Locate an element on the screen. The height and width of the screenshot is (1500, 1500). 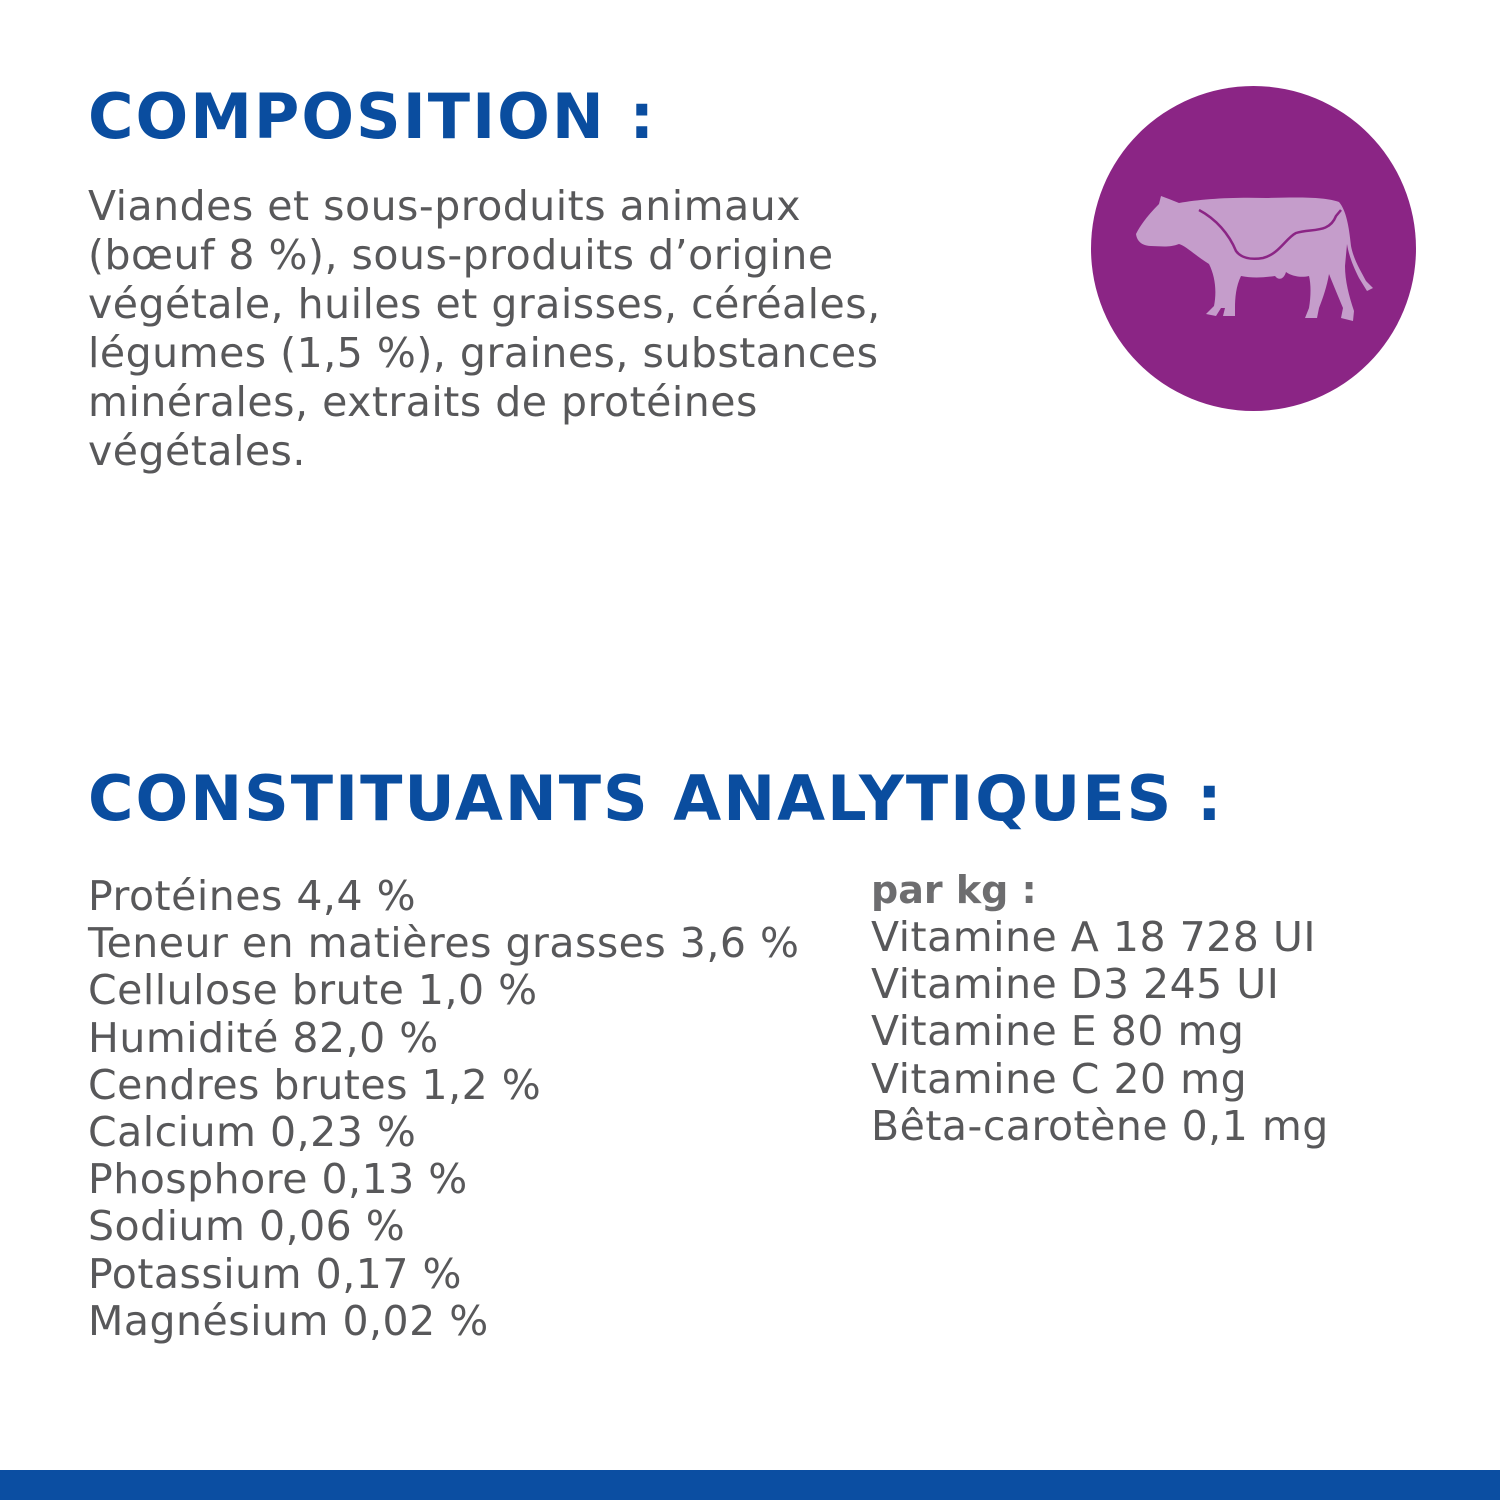
composition-line: légumes (1,5 %), graines, substances is located at coordinates (483, 353).